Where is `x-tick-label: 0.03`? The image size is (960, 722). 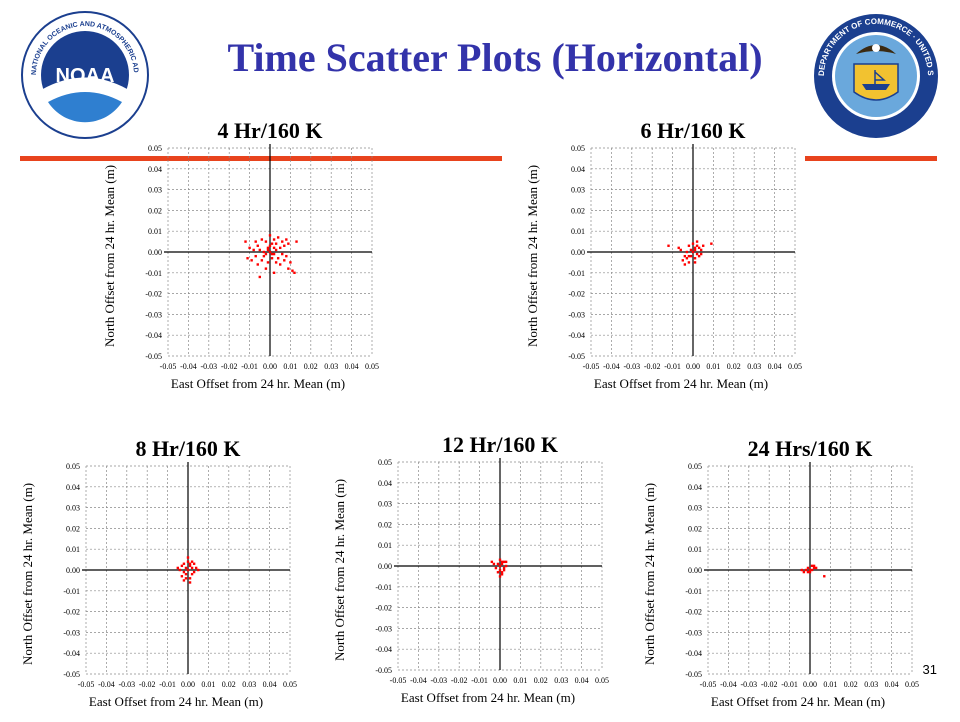 x-tick-label: 0.03 is located at coordinates (754, 366).